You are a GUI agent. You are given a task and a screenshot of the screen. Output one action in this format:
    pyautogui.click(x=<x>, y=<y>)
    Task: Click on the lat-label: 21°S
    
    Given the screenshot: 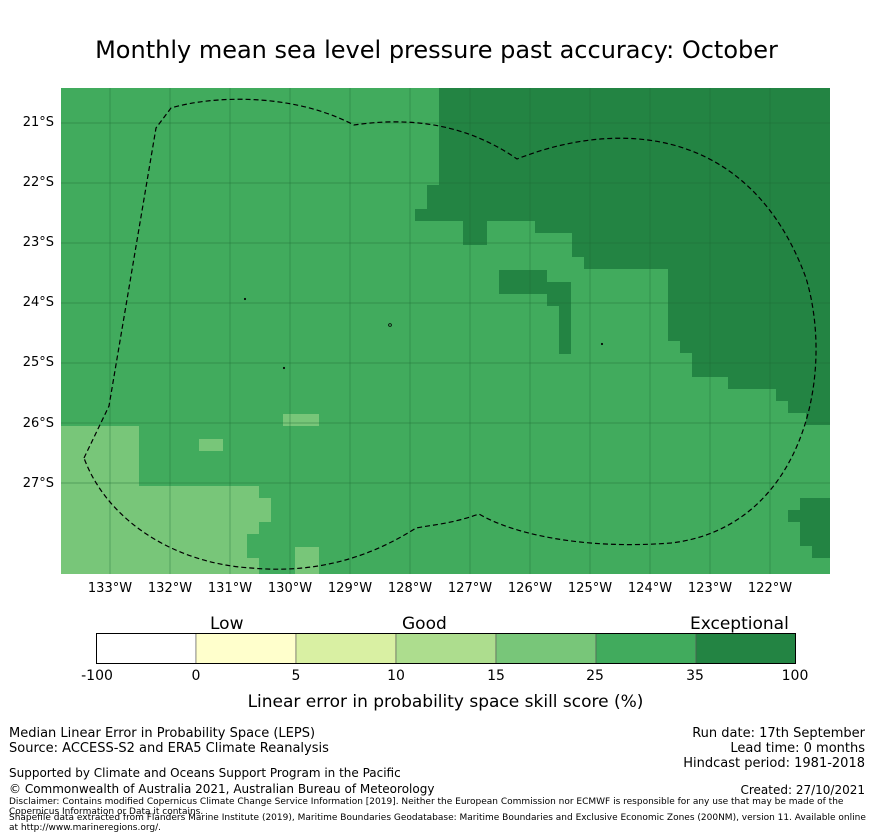 What is the action you would take?
    pyautogui.click(x=38, y=122)
    